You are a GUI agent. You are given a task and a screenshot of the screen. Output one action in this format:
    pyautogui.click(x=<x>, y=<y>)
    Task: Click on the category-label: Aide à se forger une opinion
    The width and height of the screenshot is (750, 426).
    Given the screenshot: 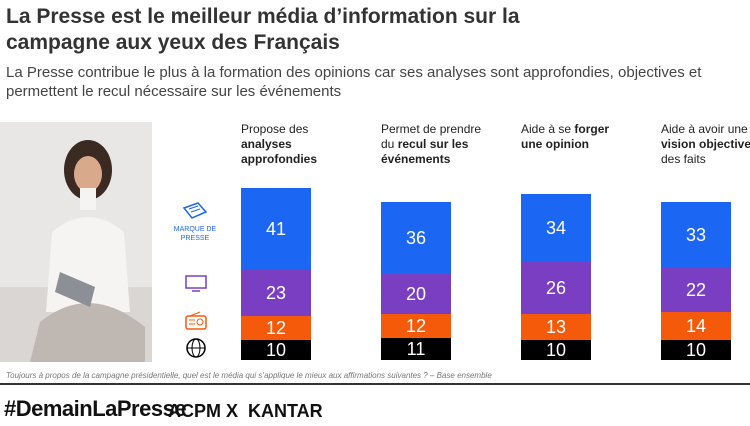 What is the action you would take?
    pyautogui.click(x=577, y=137)
    